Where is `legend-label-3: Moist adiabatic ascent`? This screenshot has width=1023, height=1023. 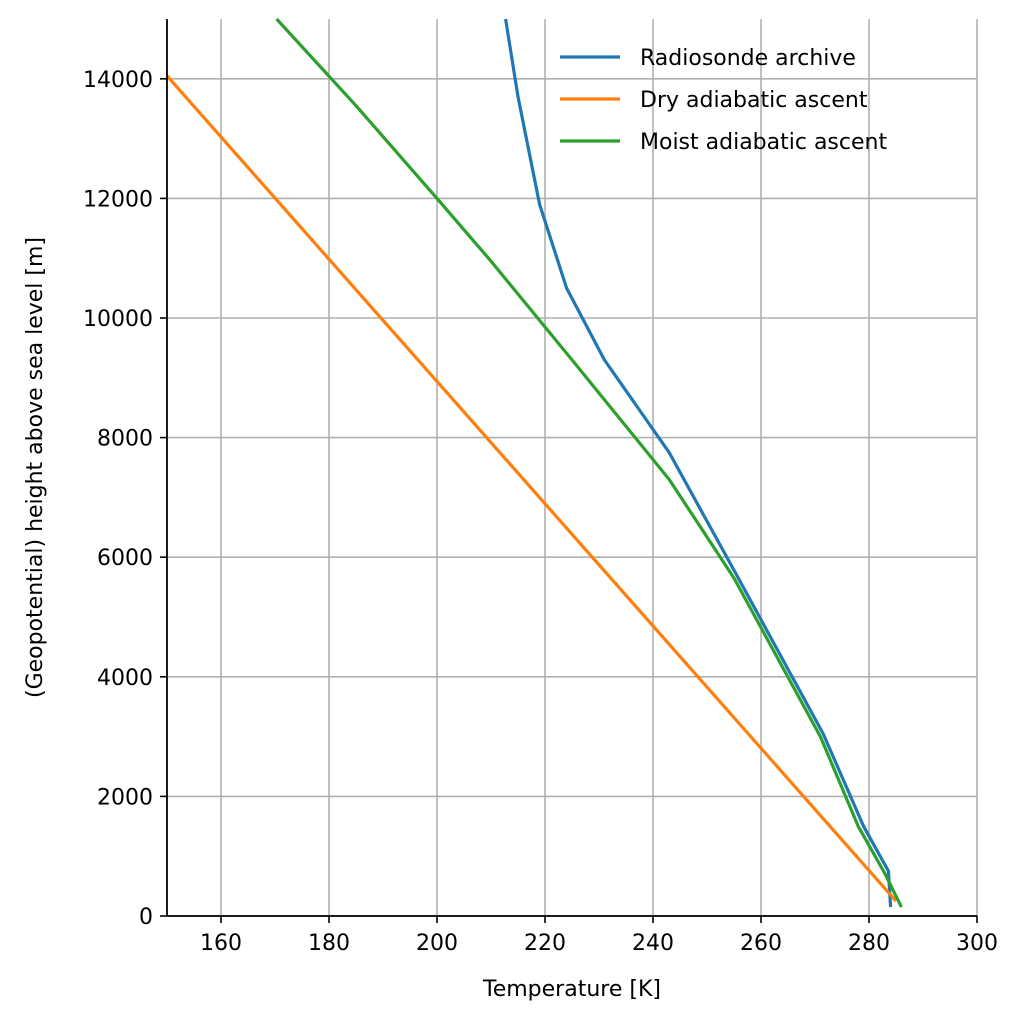 legend-label-3: Moist adiabatic ascent is located at coordinates (763, 142).